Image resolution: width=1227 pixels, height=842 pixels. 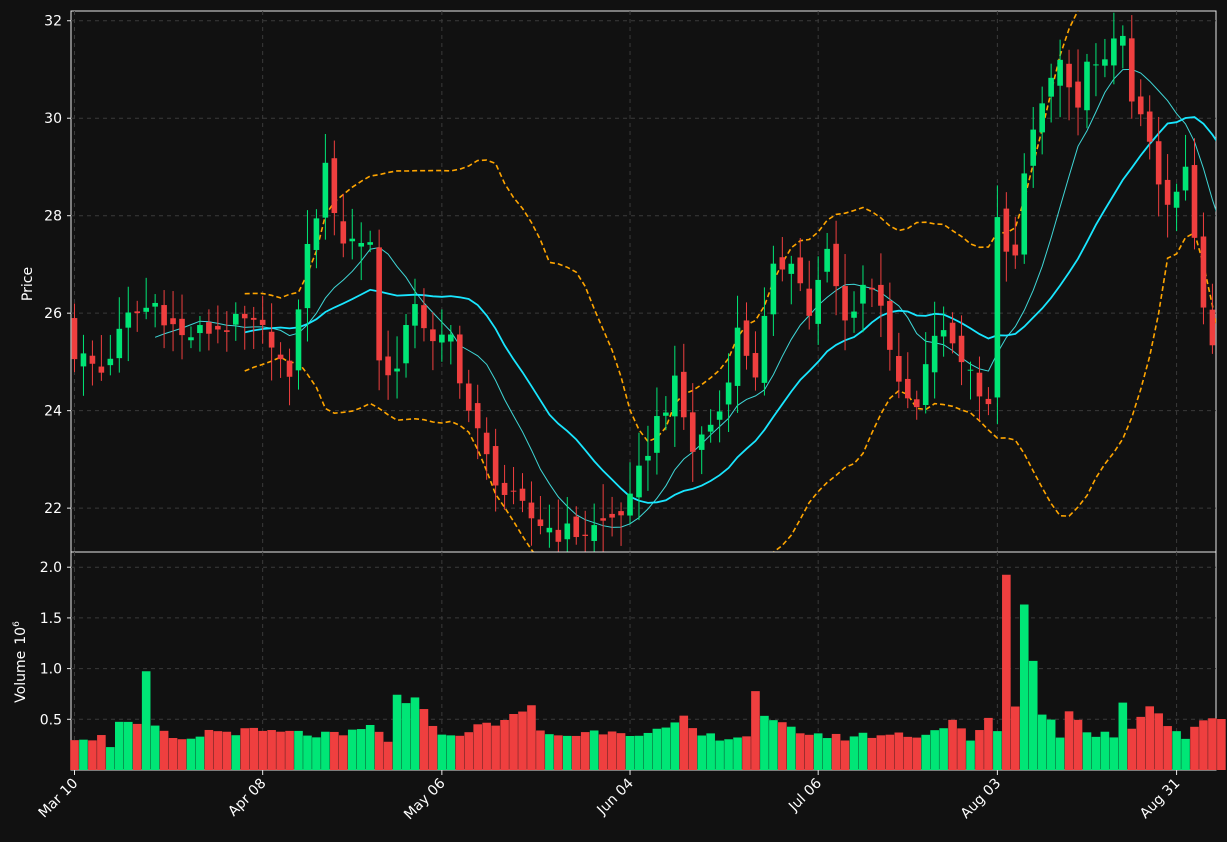 What do you see at coordinates (53, 314) in the screenshot?
I see `price-y-tick-label: 26` at bounding box center [53, 314].